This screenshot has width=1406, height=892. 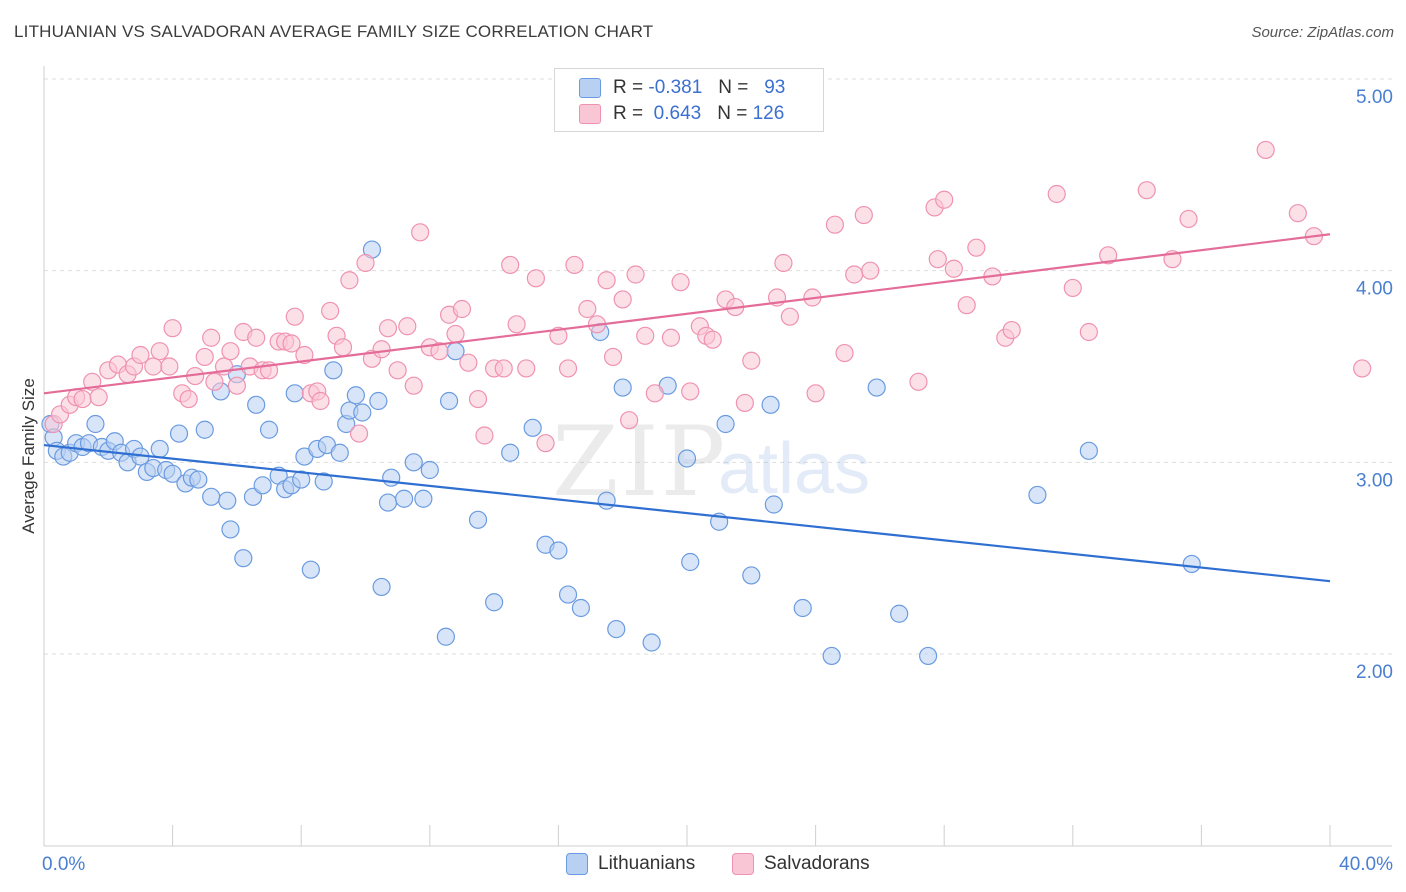 I want to click on legend-n-label: N =, so click(x=732, y=113).